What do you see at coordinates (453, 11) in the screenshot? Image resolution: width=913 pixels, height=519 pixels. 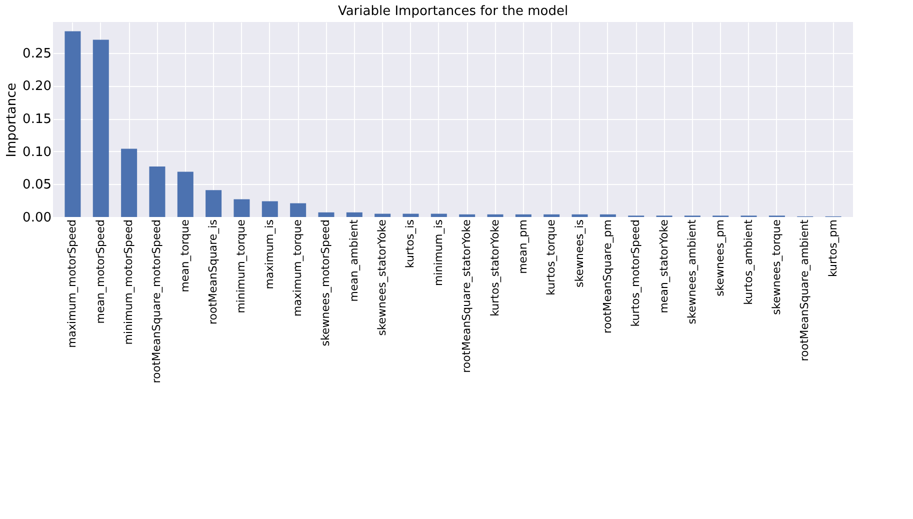 I see `chart-title: Variable Importances for the model` at bounding box center [453, 11].